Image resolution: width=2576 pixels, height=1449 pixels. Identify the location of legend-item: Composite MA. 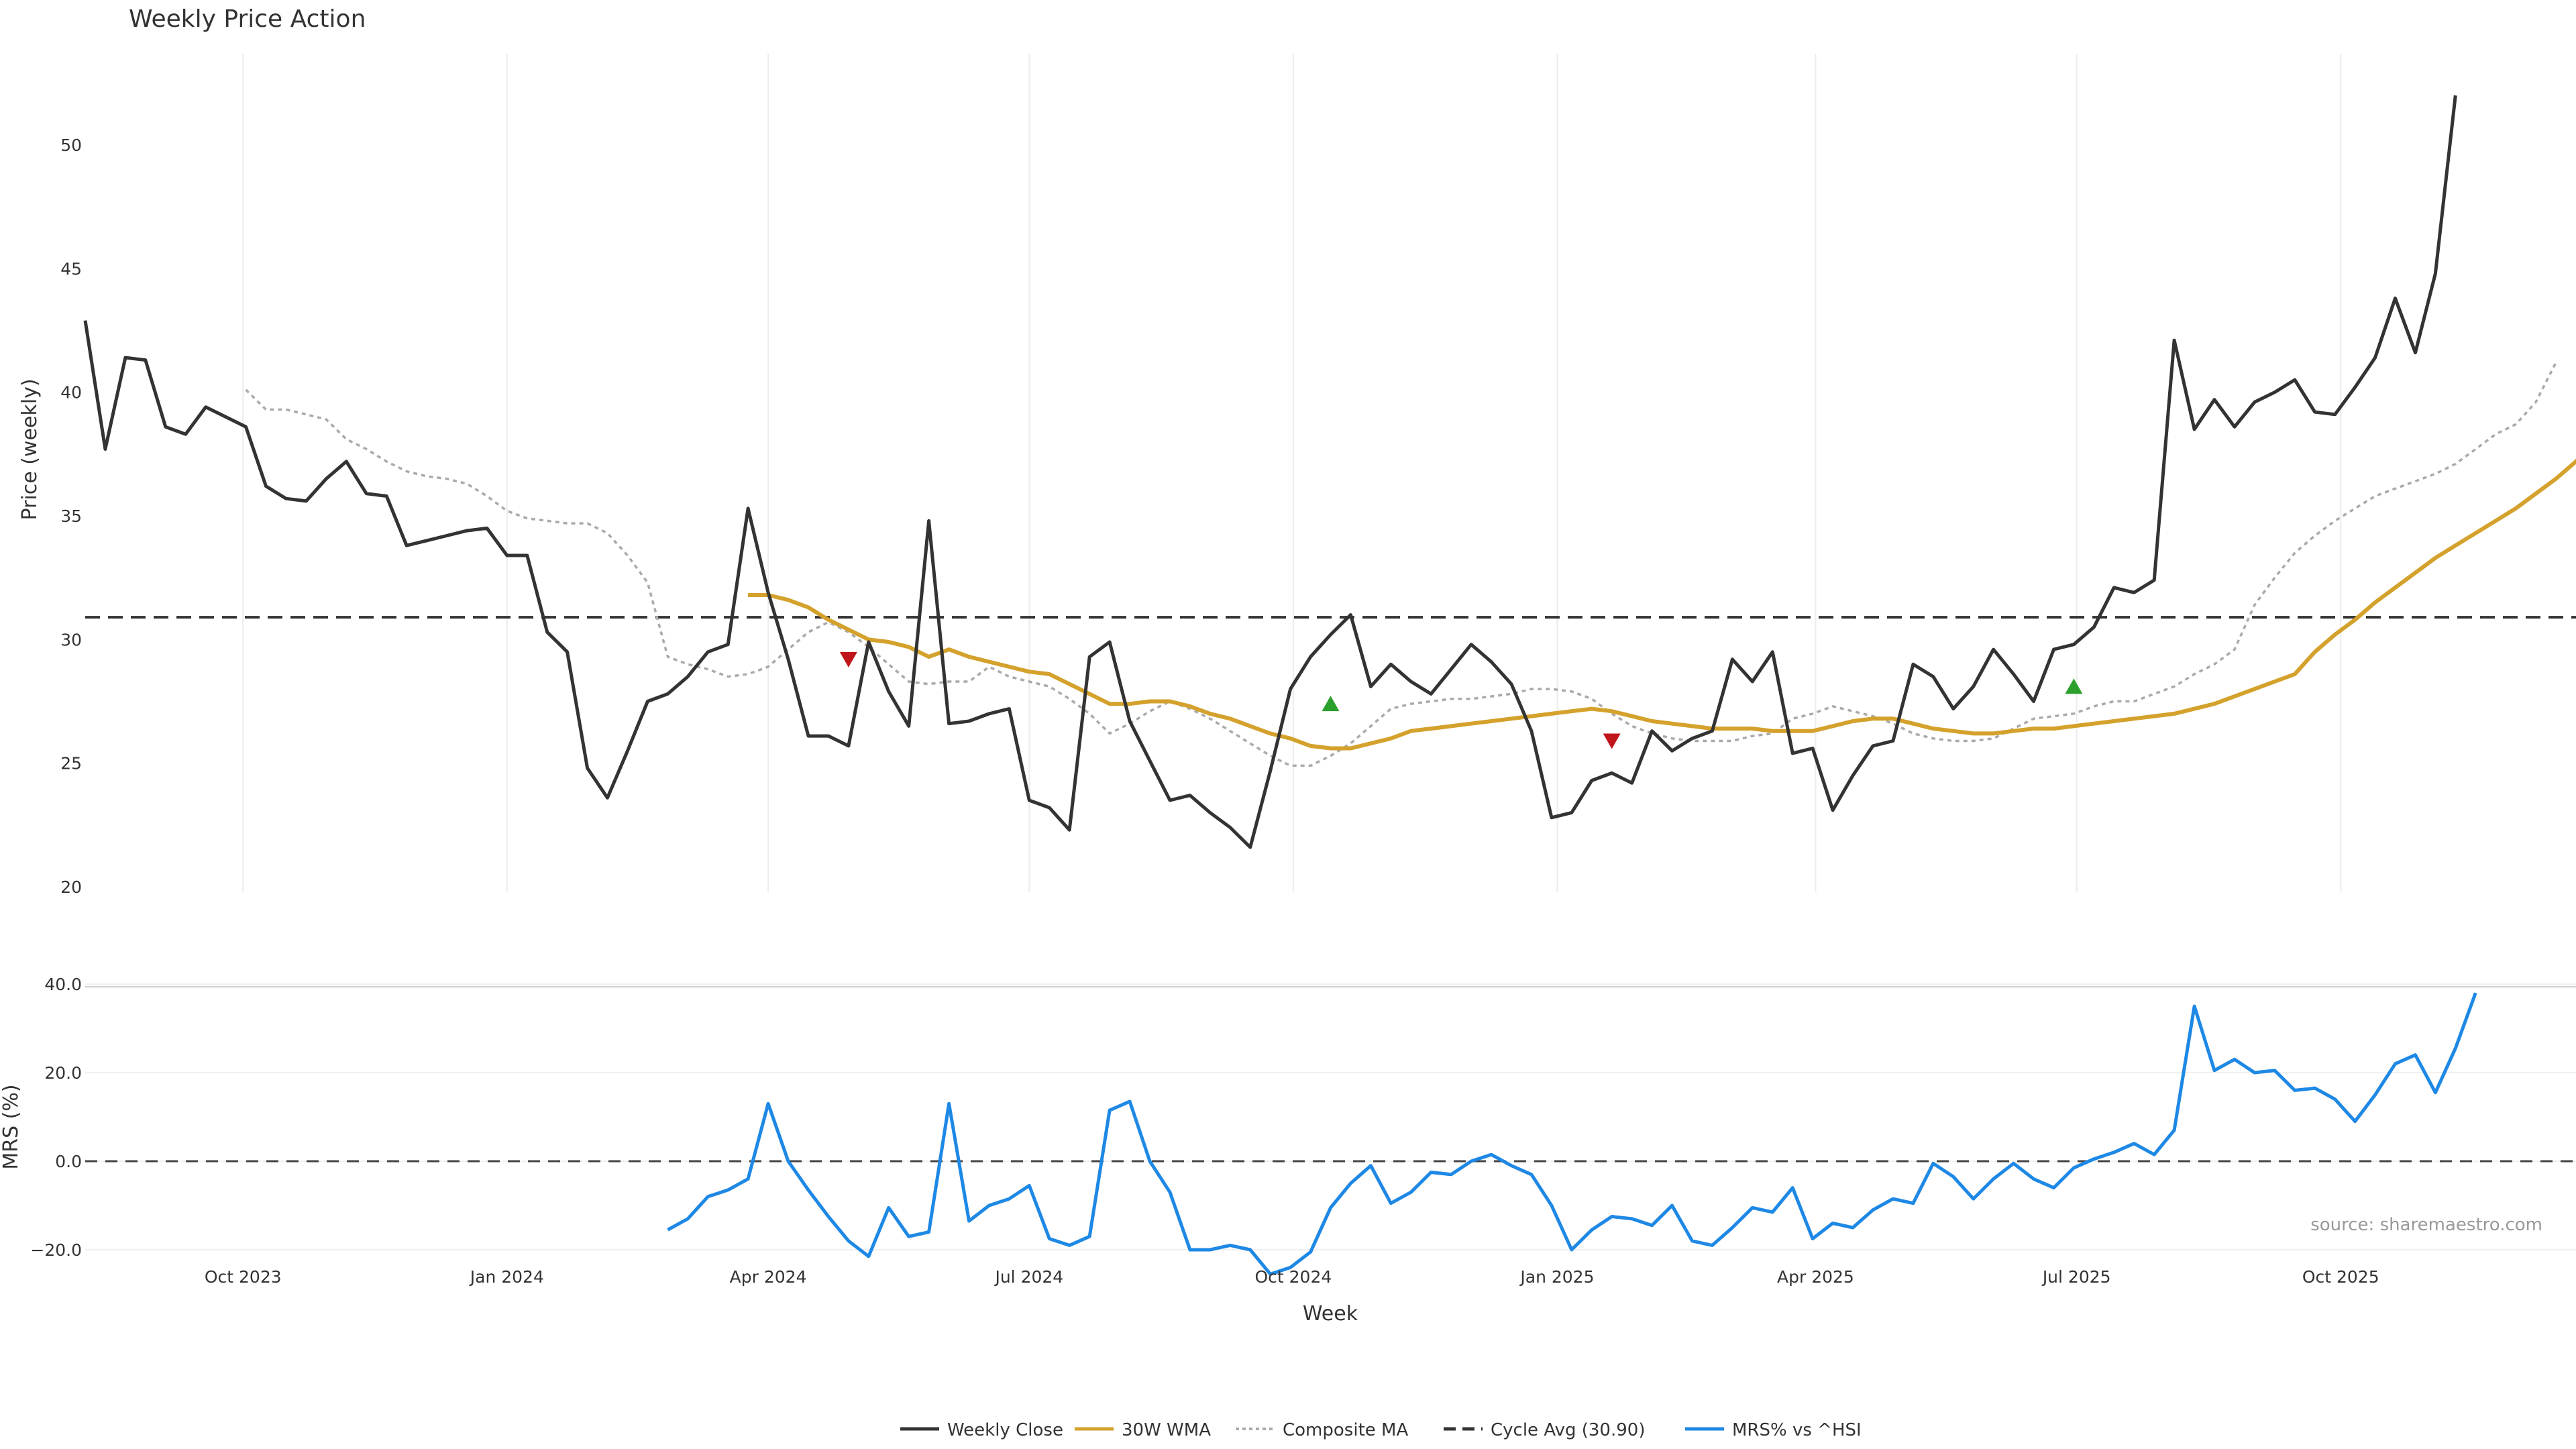
(1322, 1430).